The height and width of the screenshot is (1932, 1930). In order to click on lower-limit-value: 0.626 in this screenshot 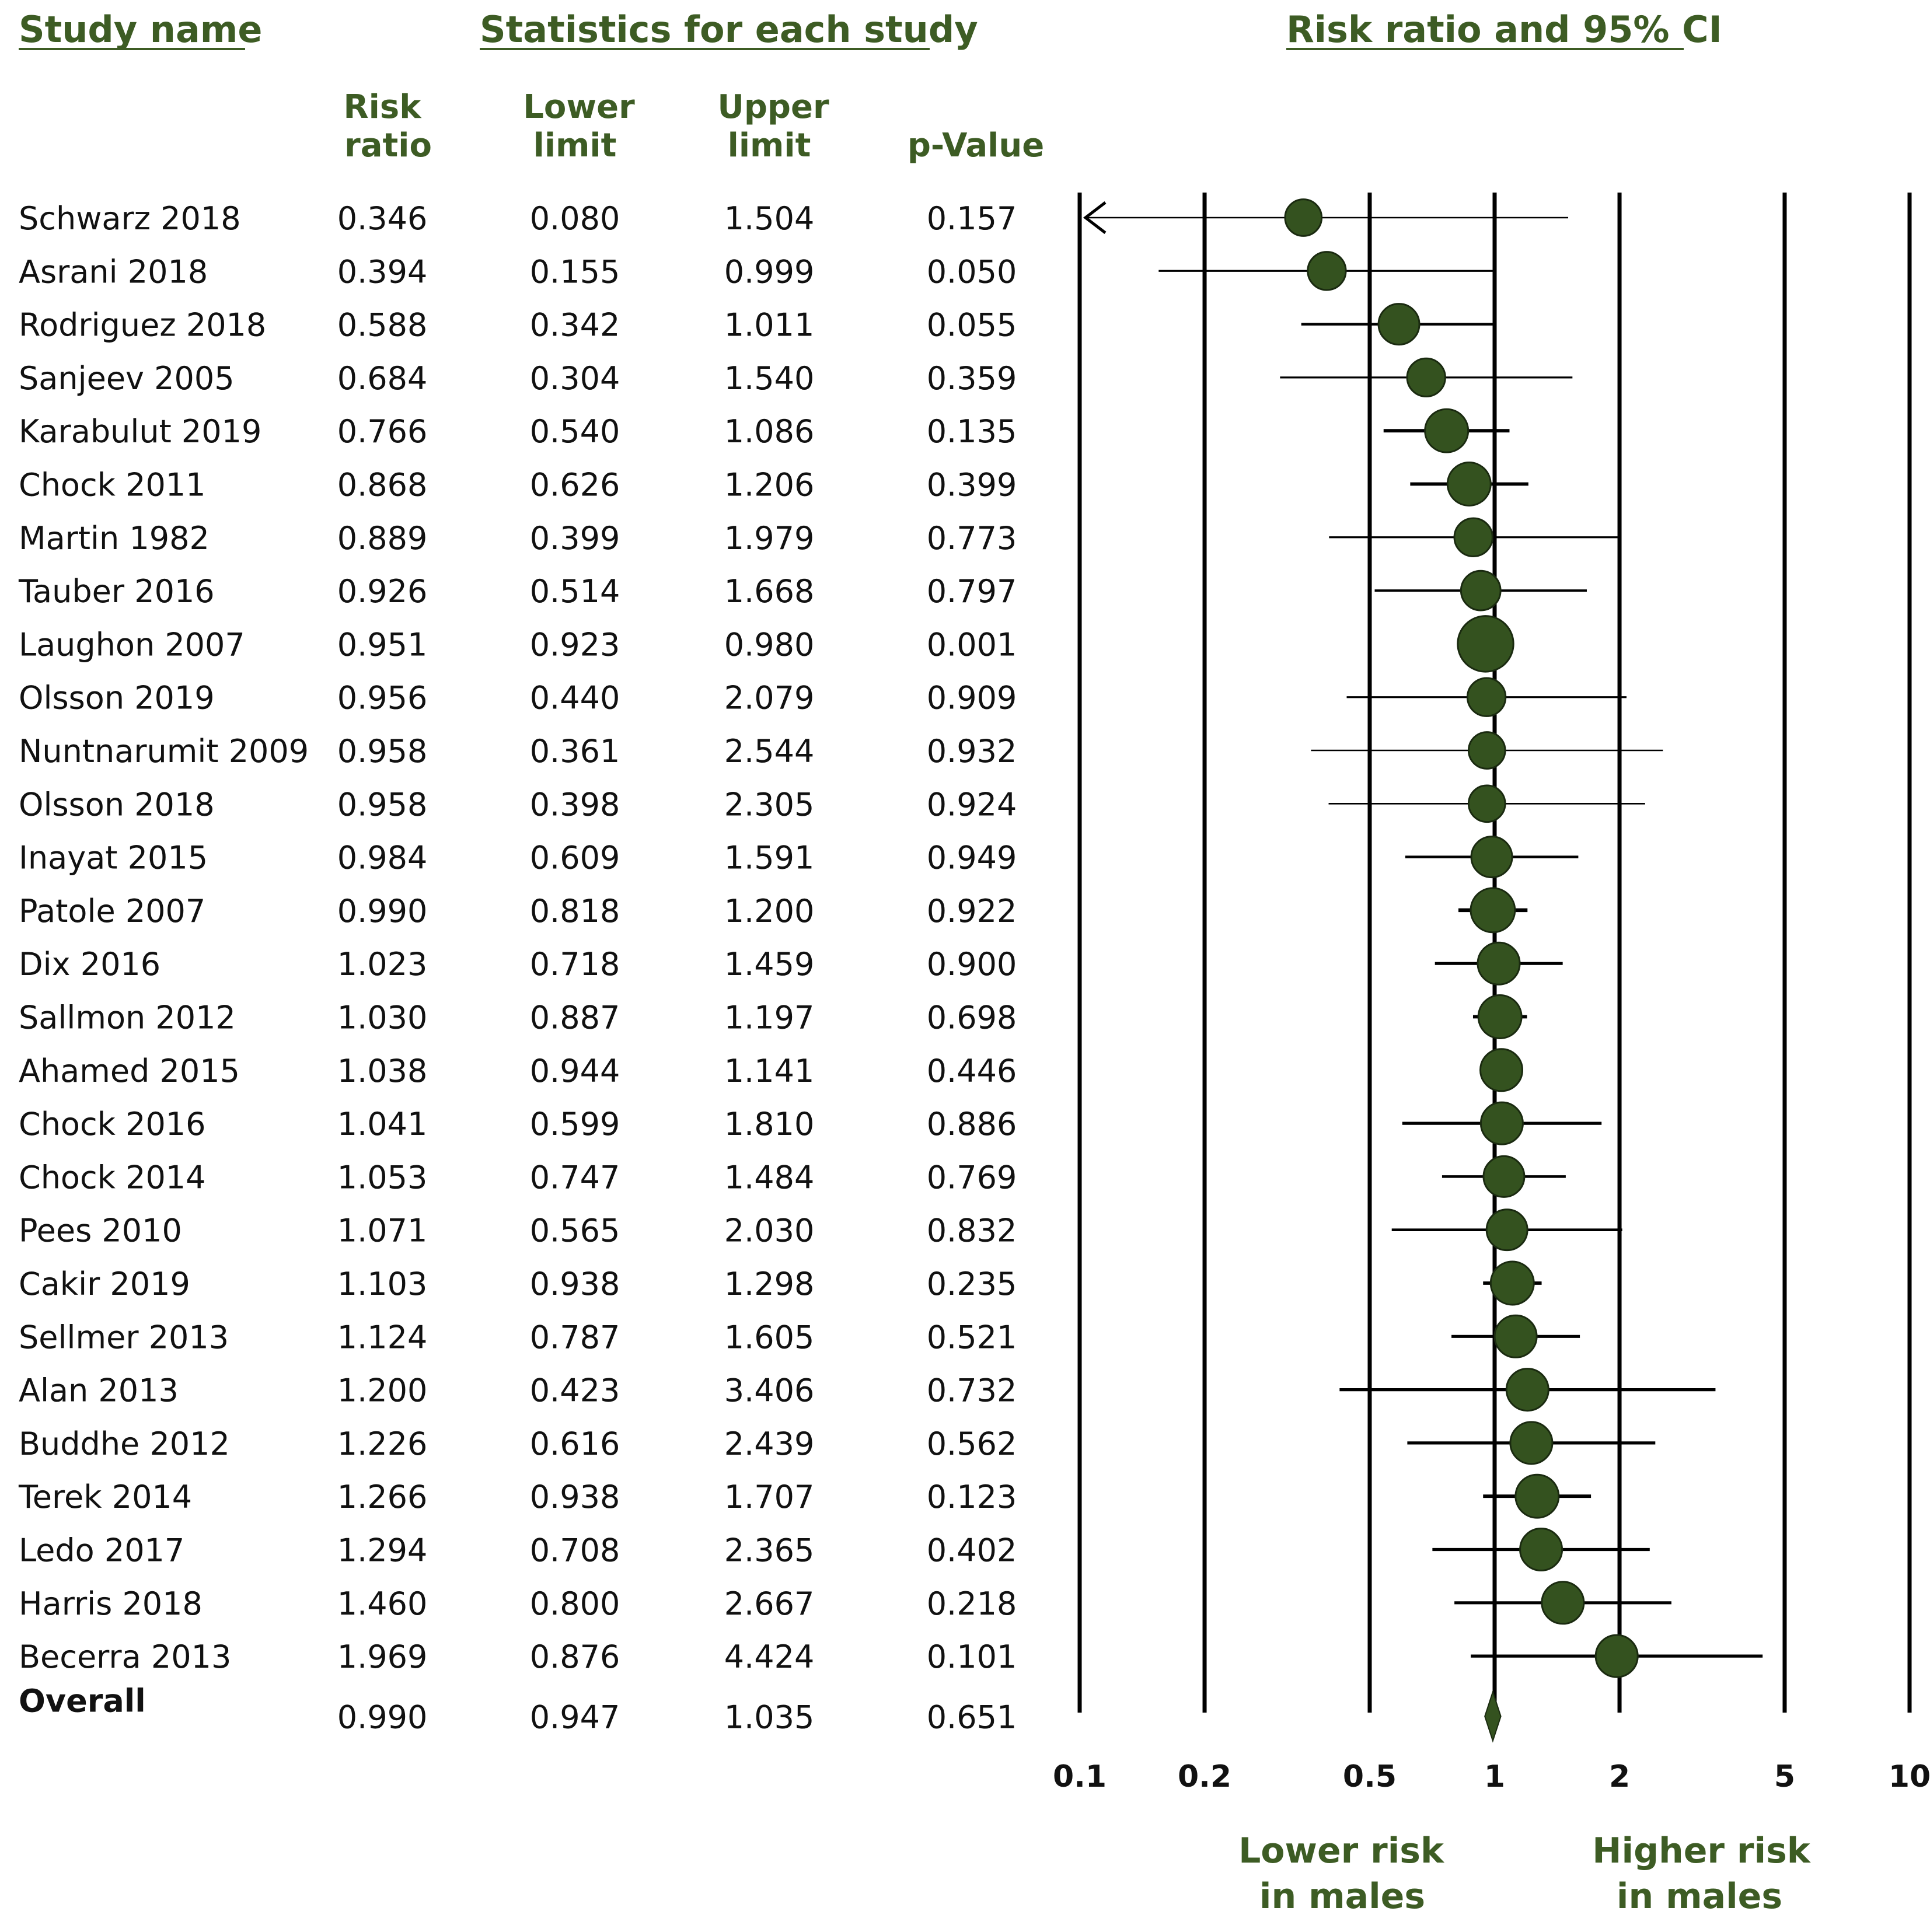, I will do `click(575, 485)`.